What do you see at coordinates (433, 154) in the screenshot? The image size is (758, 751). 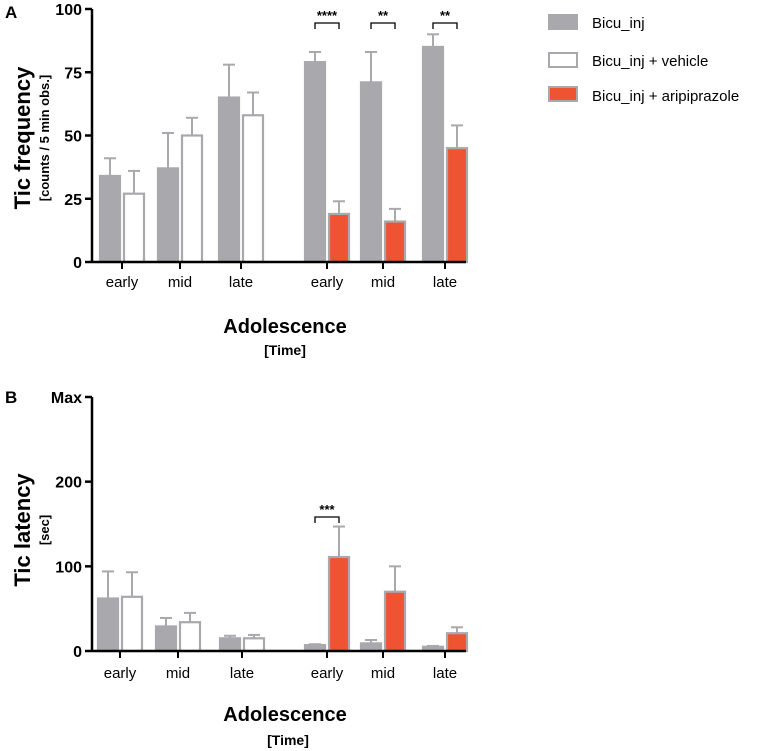 I see `panel-a-bar-5-bicu` at bounding box center [433, 154].